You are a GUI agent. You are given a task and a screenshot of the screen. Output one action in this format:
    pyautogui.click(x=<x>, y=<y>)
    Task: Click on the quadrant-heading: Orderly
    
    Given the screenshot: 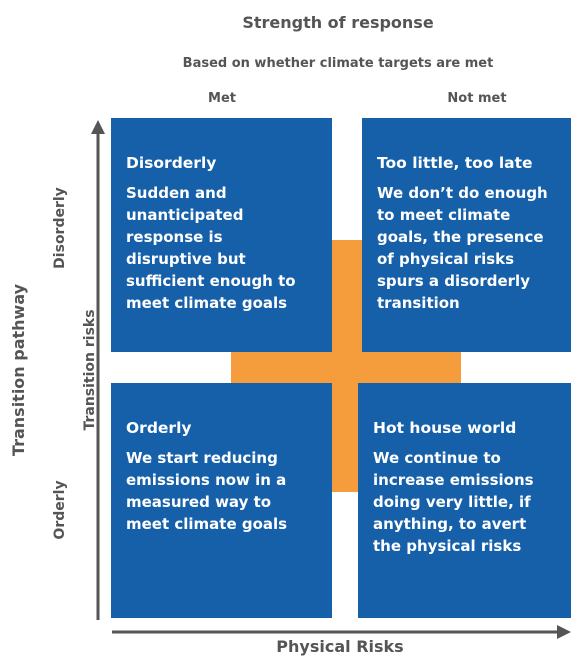 What is the action you would take?
    pyautogui.click(x=159, y=428)
    